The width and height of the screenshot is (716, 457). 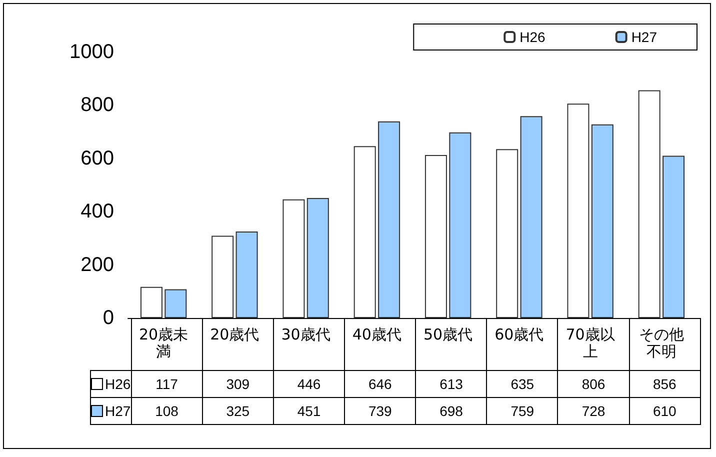 I want to click on x-tick-label: 50歳代, so click(x=448, y=335).